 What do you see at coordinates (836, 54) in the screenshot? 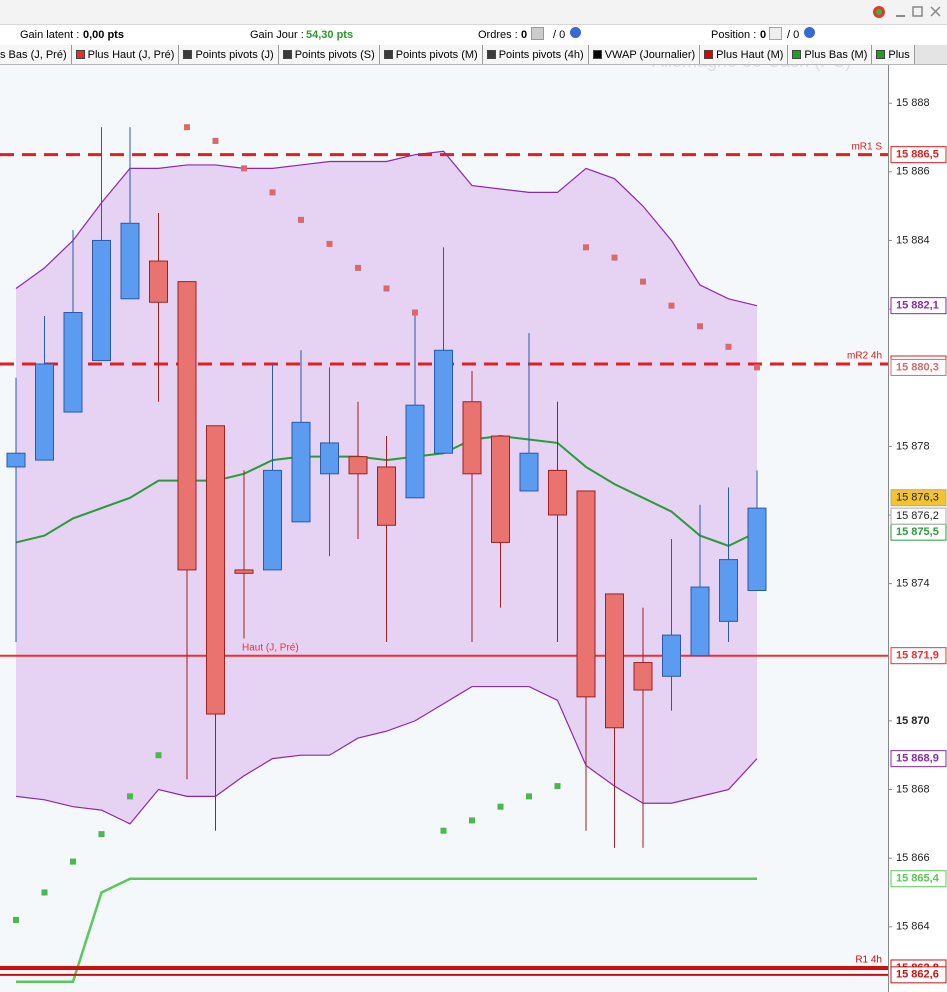
I see `tab-label: Plus Bas (M)` at bounding box center [836, 54].